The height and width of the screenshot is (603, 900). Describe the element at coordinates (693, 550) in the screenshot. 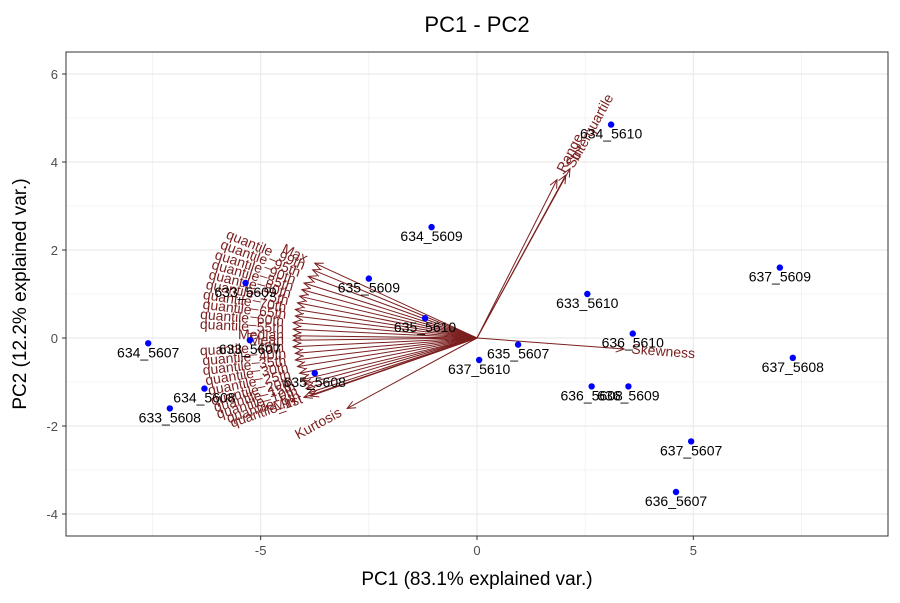

I see `x-tick-label: 5` at that location.